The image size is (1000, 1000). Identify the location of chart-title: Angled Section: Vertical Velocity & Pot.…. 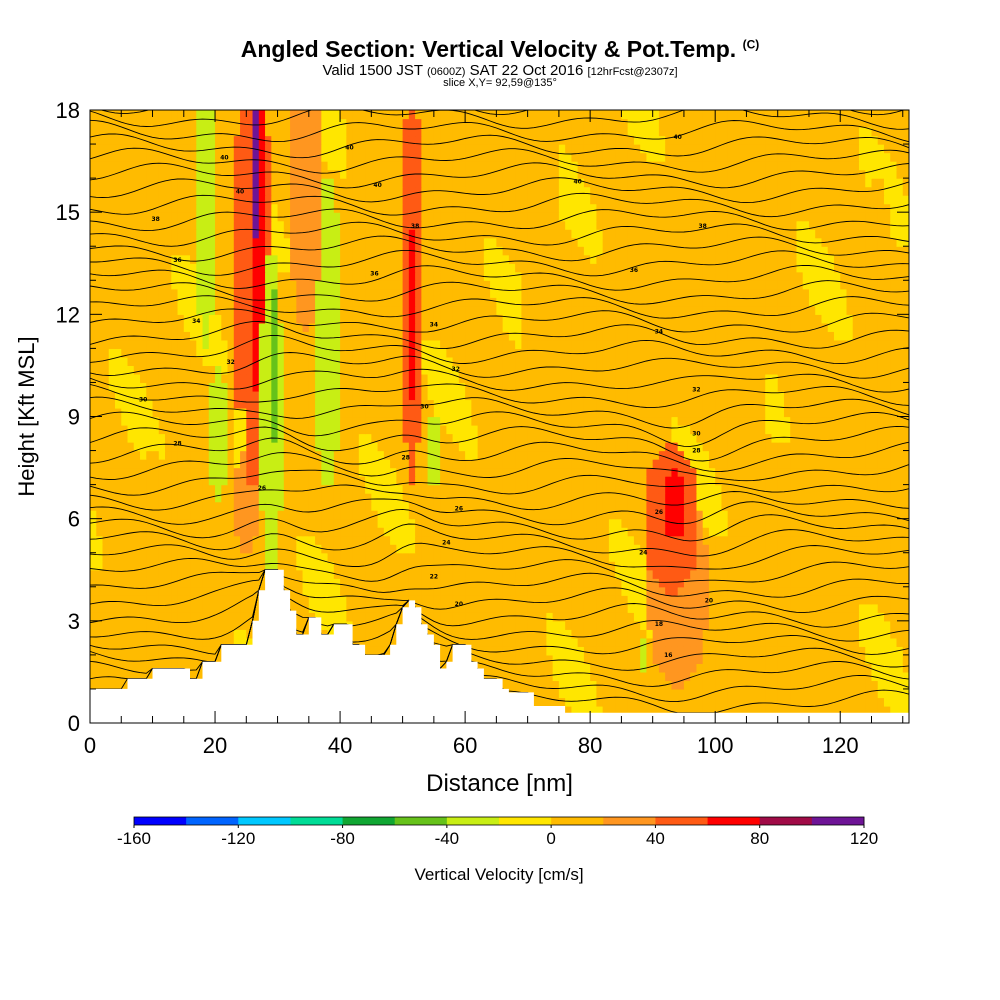
(500, 49).